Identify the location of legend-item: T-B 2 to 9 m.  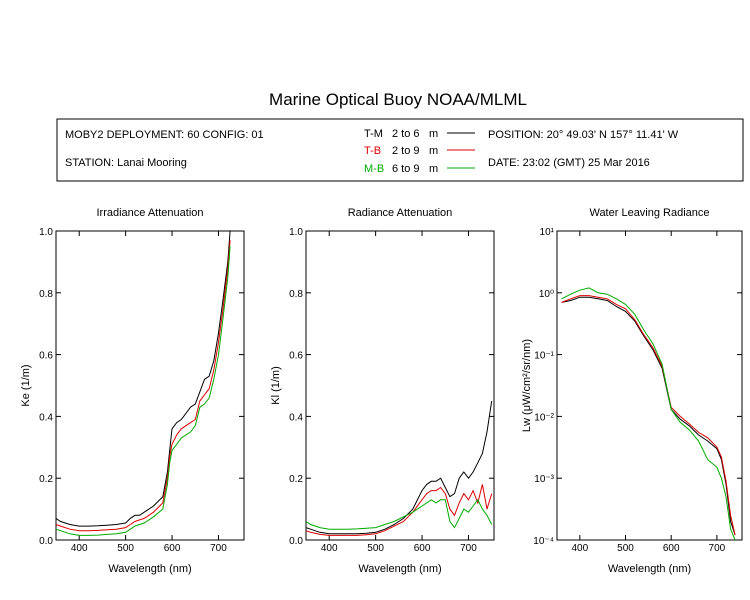
(419, 151).